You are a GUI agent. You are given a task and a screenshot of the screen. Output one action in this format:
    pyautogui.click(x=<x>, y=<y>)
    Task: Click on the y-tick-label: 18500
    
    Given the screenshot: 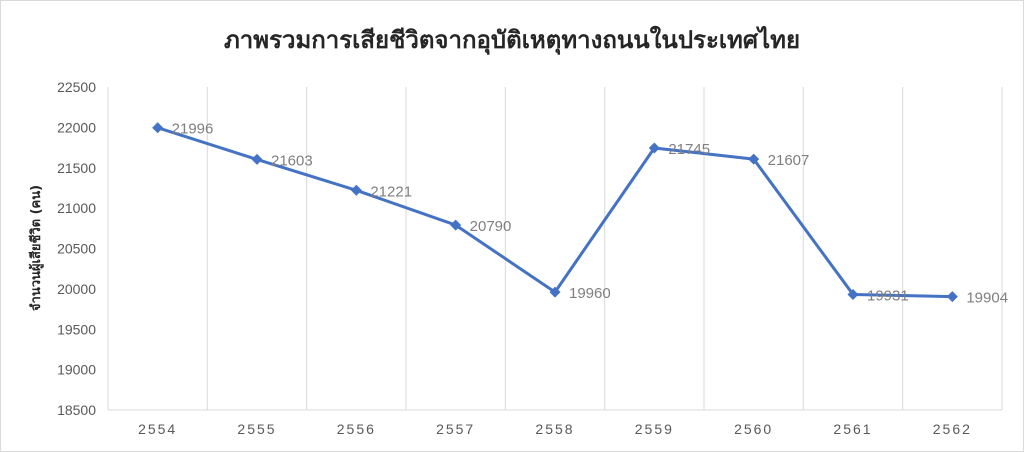 What is the action you would take?
    pyautogui.click(x=76, y=410)
    